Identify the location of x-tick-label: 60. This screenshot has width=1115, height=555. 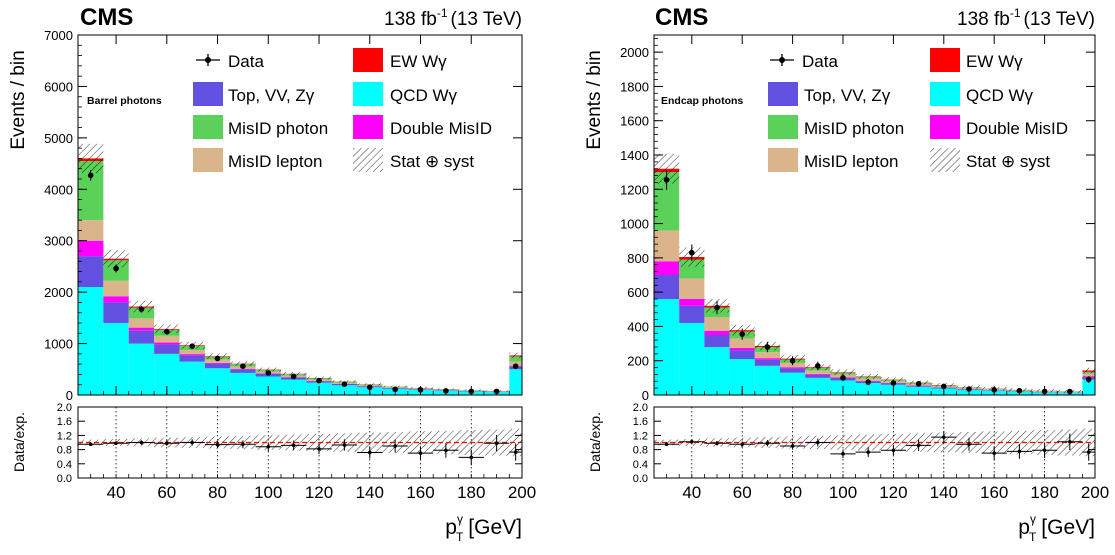
(742, 492).